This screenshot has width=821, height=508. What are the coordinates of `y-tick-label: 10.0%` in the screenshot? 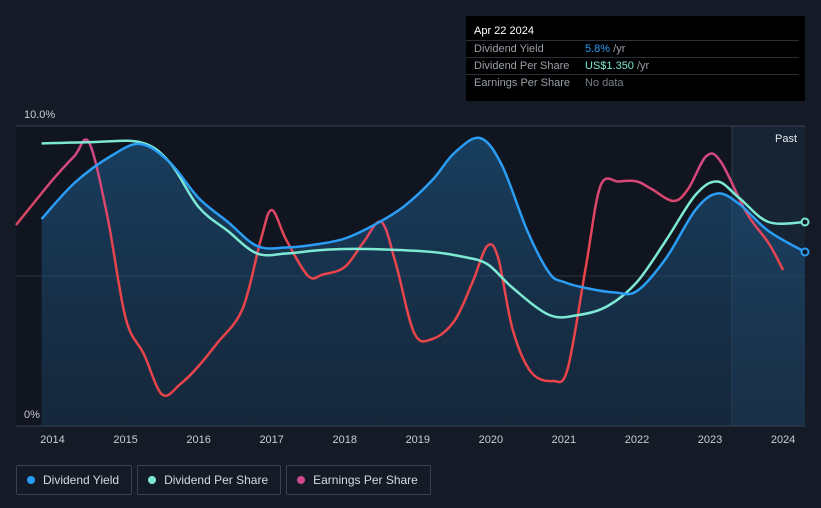 It's located at (39, 115).